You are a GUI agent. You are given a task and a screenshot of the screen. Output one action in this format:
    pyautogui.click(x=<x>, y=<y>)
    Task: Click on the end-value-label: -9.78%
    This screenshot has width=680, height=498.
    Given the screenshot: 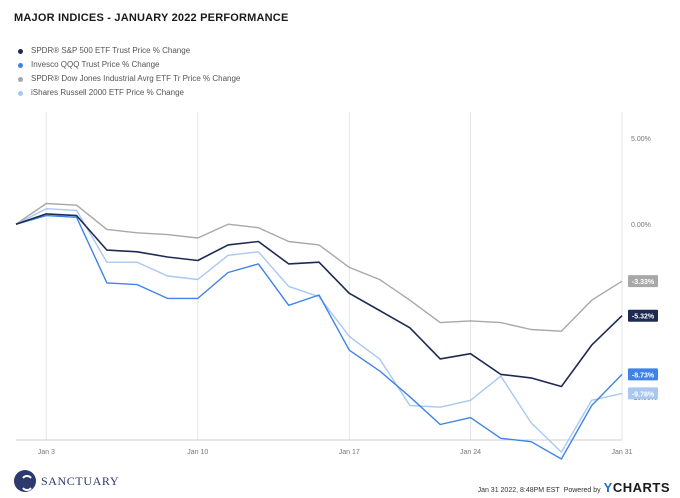 What is the action you would take?
    pyautogui.click(x=643, y=394)
    